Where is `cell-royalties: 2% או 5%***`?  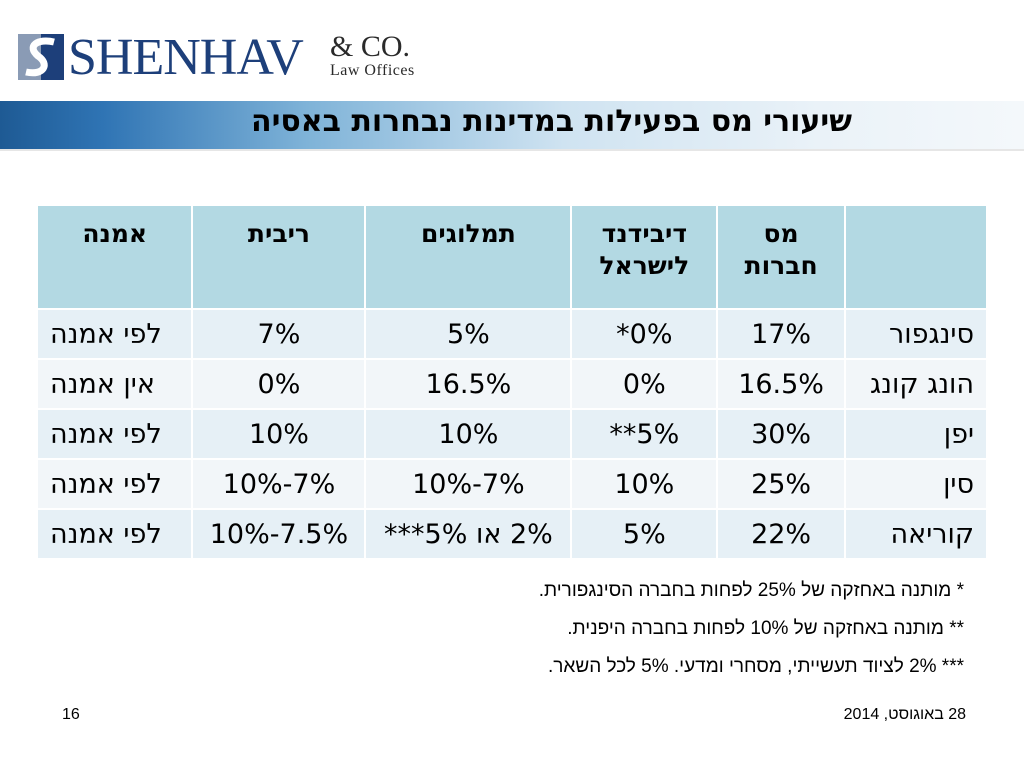 cell-royalties: 2% או 5%*** is located at coordinates (468, 534).